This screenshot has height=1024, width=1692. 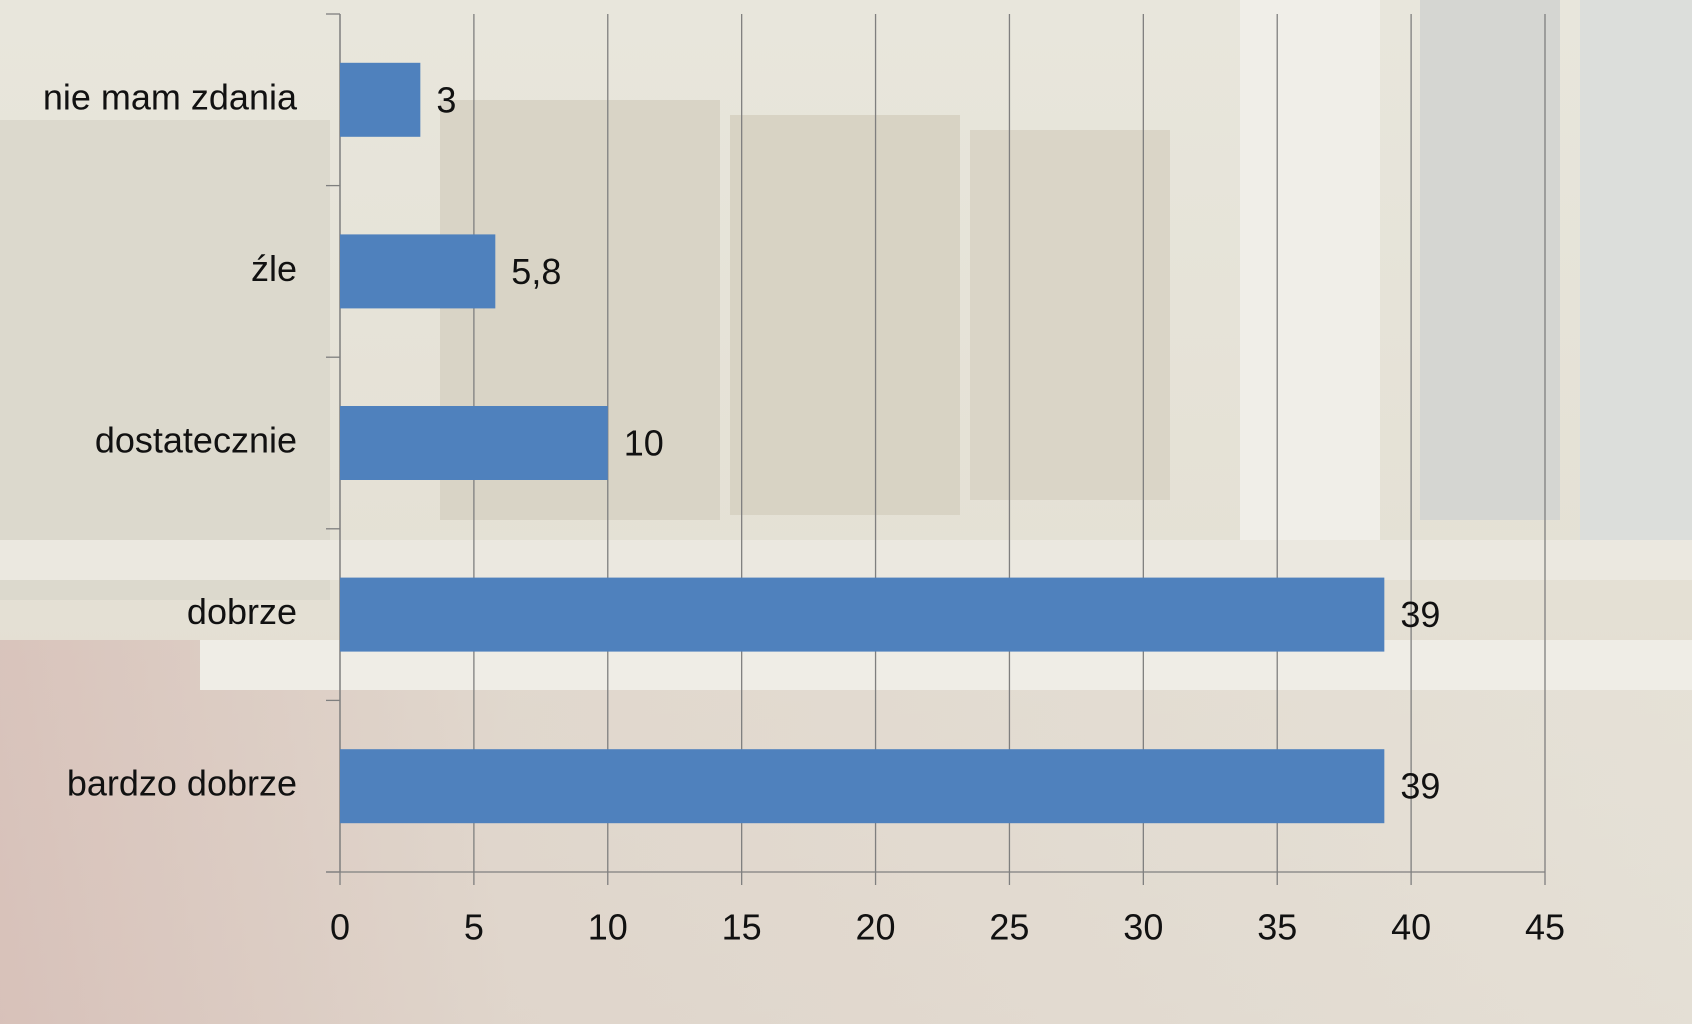 I want to click on x-tick-label: 35, so click(x=1277, y=927).